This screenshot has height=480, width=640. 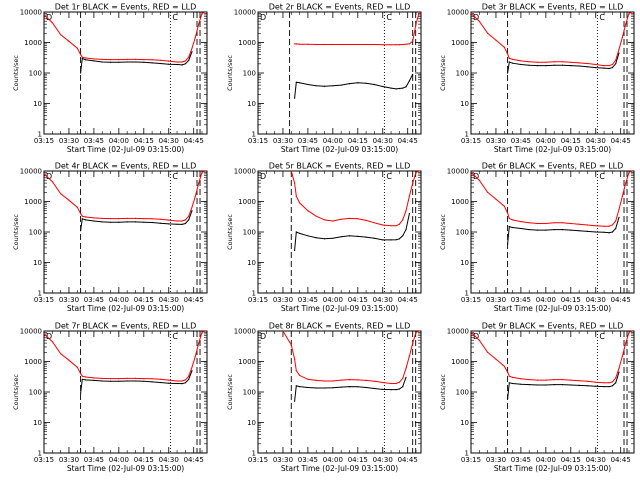 What do you see at coordinates (126, 7) in the screenshot?
I see `panel-title: Det 1r BLACK = Events, RED = LLD` at bounding box center [126, 7].